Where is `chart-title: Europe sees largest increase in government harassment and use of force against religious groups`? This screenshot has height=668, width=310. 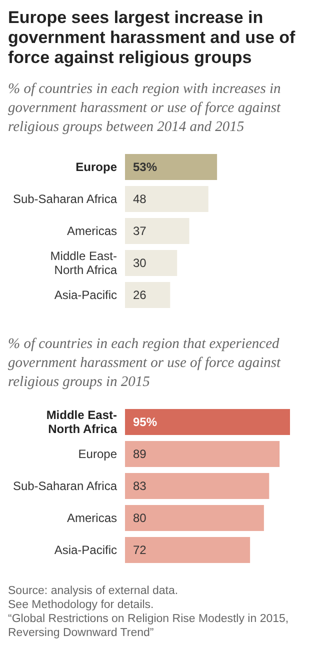
chart-title: Europe sees largest increase in government harassment and use of force against religious groups is located at coordinates (151, 37).